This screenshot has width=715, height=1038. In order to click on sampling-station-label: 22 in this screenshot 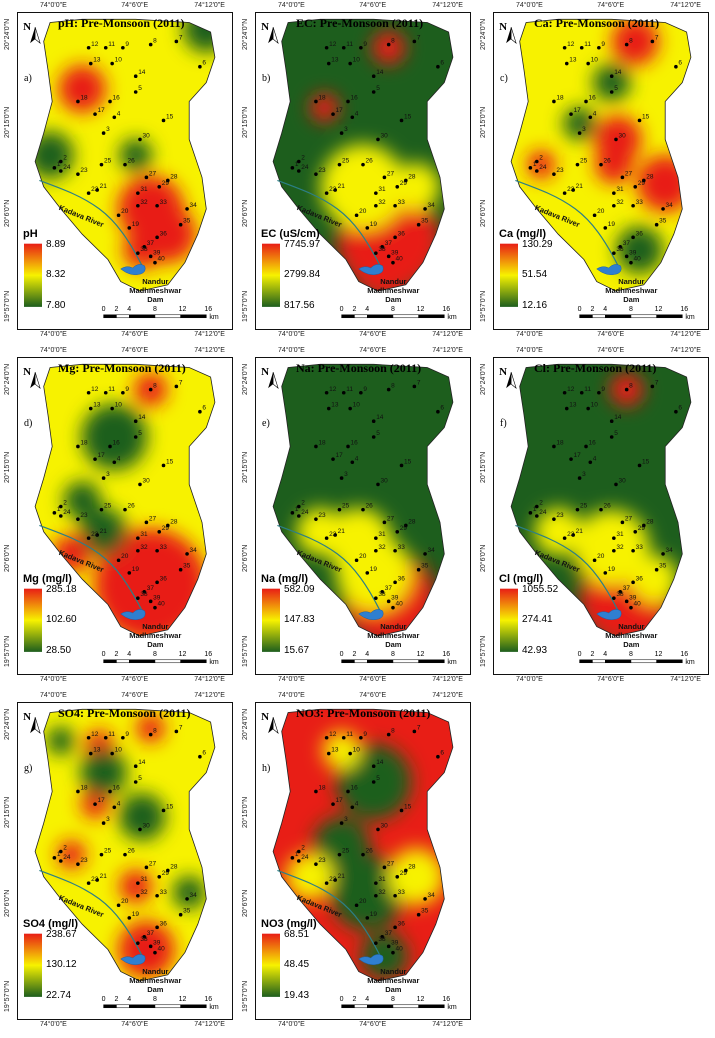, I will do `click(571, 534)`.